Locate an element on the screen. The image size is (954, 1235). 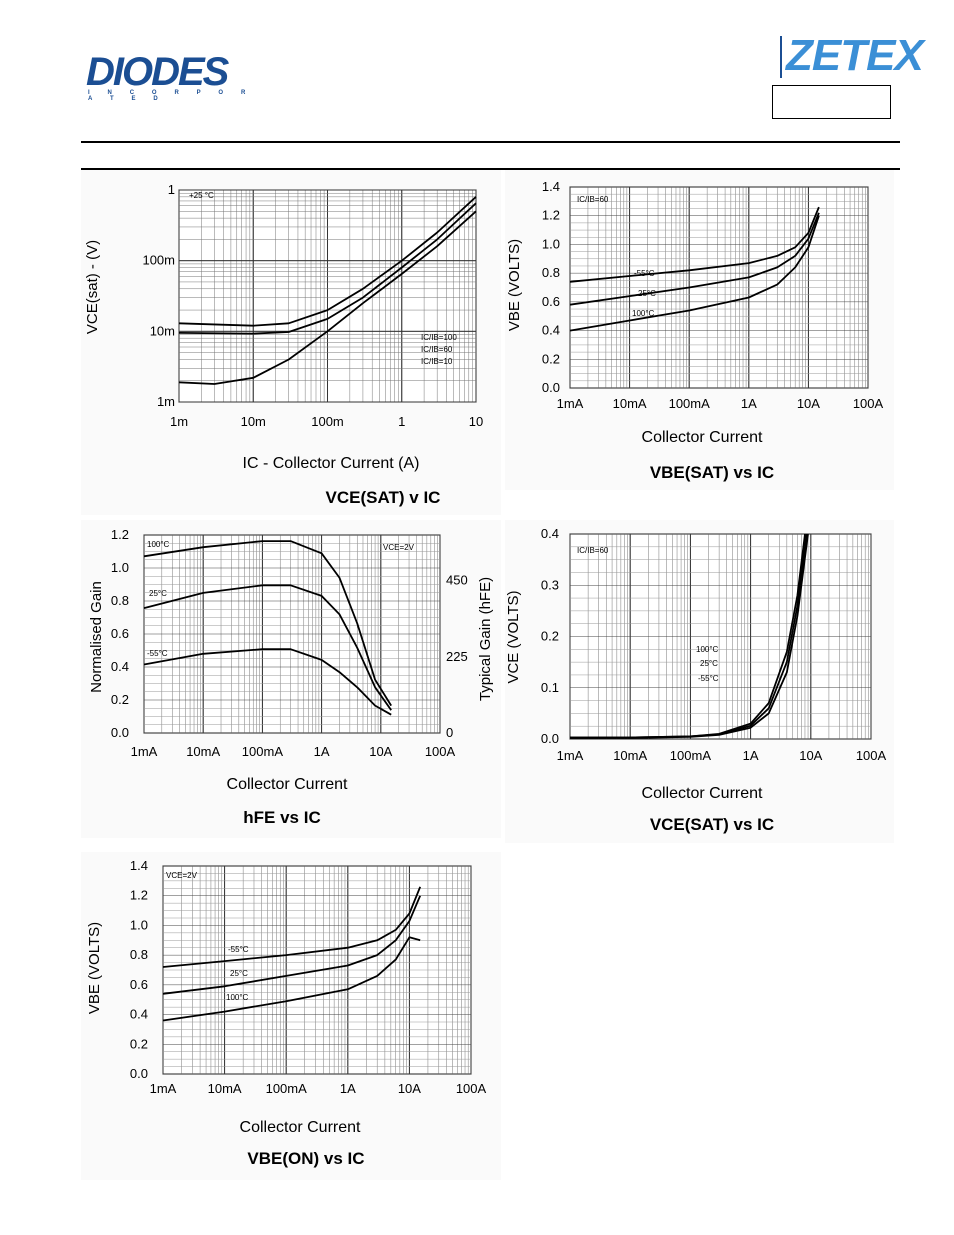
x-tick-label: 1 is located at coordinates (401, 421).